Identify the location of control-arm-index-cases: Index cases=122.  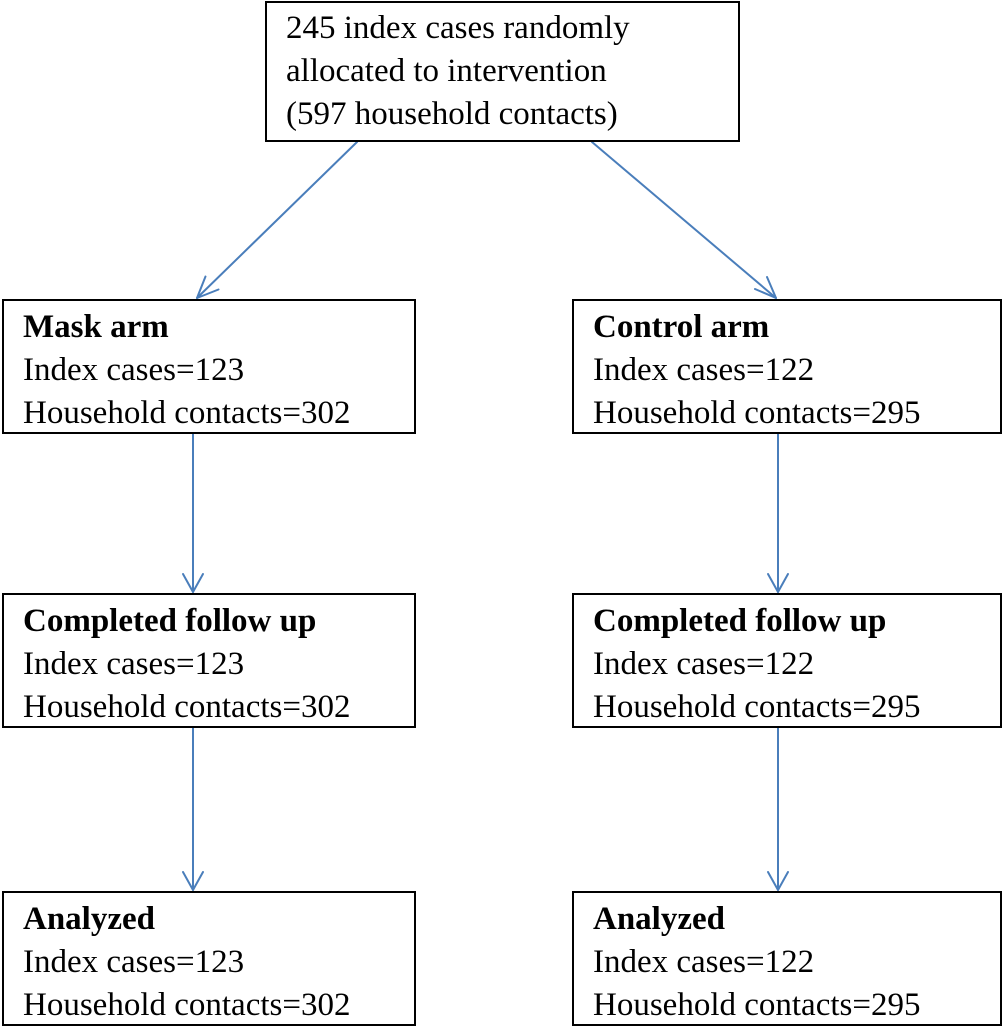
(704, 370).